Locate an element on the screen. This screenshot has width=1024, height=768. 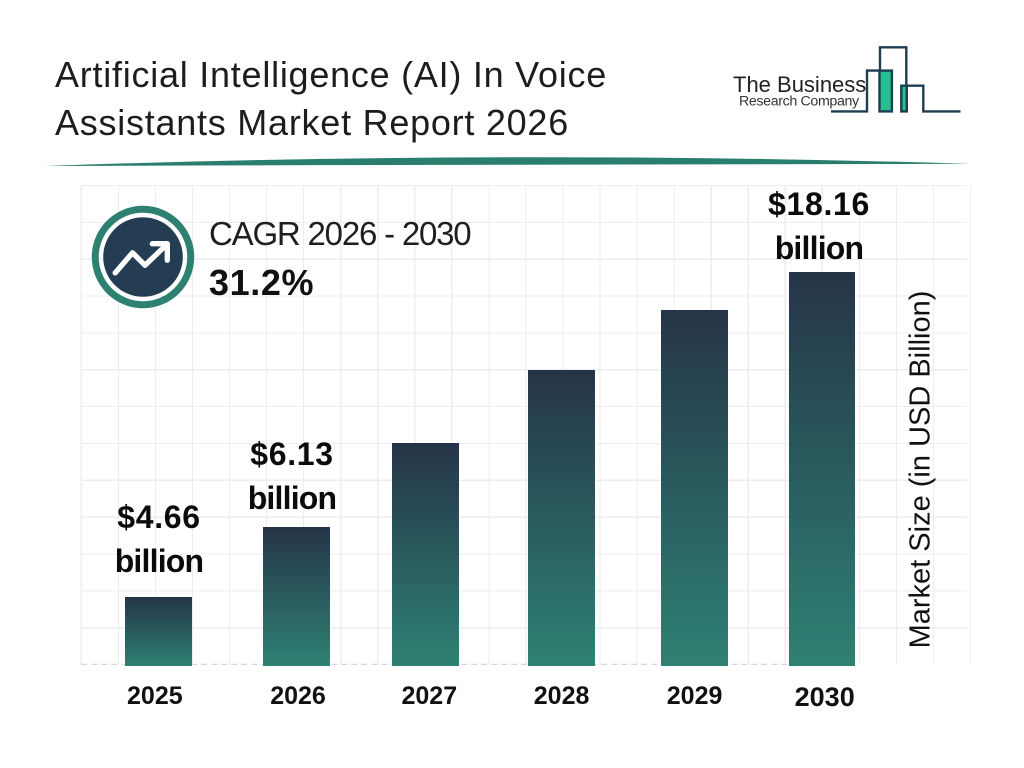
svg-text: The Business is located at coordinates (799, 84).